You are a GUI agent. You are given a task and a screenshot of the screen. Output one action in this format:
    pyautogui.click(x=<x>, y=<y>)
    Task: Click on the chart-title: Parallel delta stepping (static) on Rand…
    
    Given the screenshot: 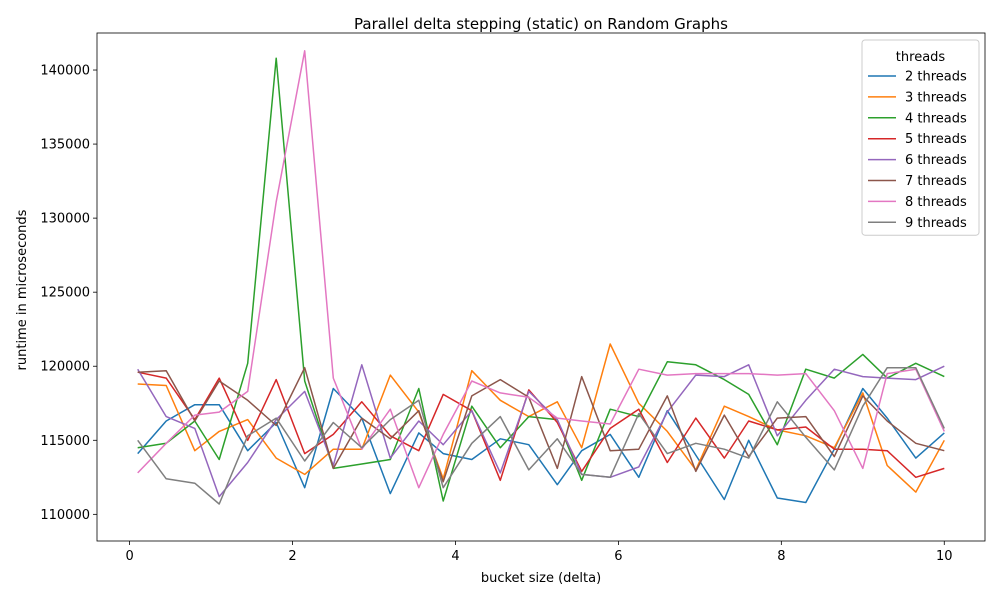 What is the action you would take?
    pyautogui.click(x=541, y=24)
    